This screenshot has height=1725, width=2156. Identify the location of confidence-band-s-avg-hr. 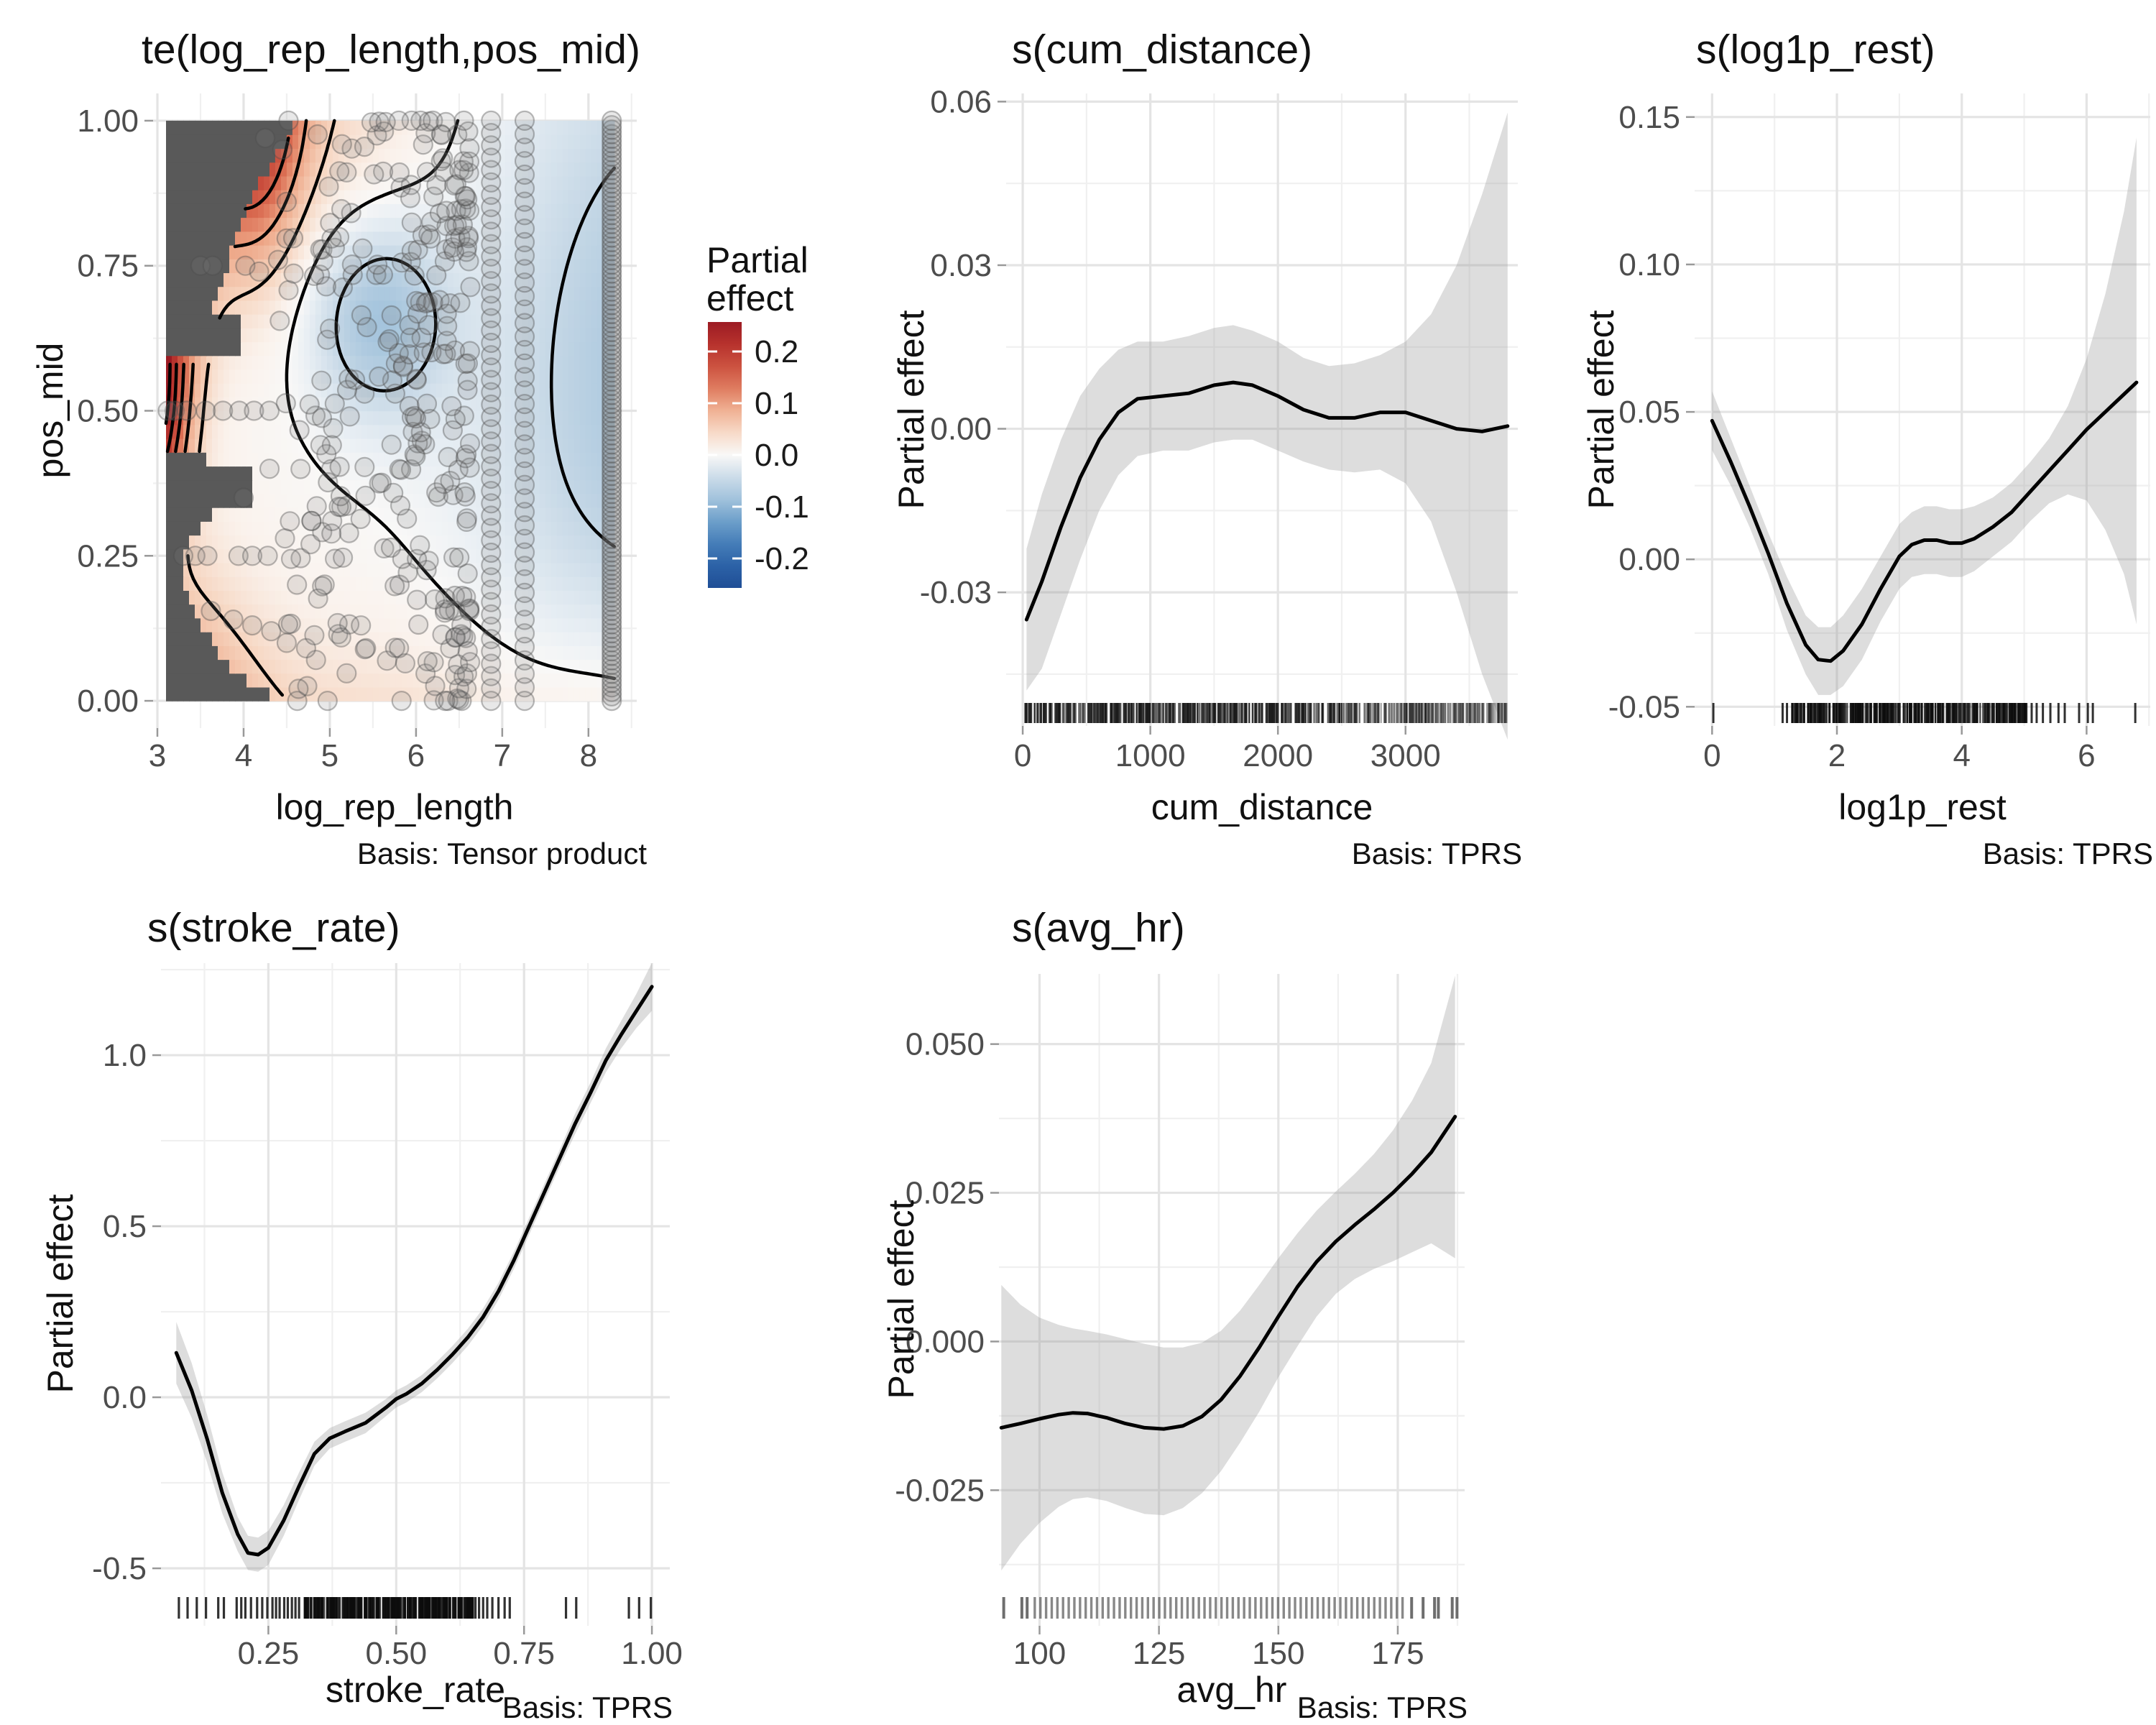
(1228, 1272).